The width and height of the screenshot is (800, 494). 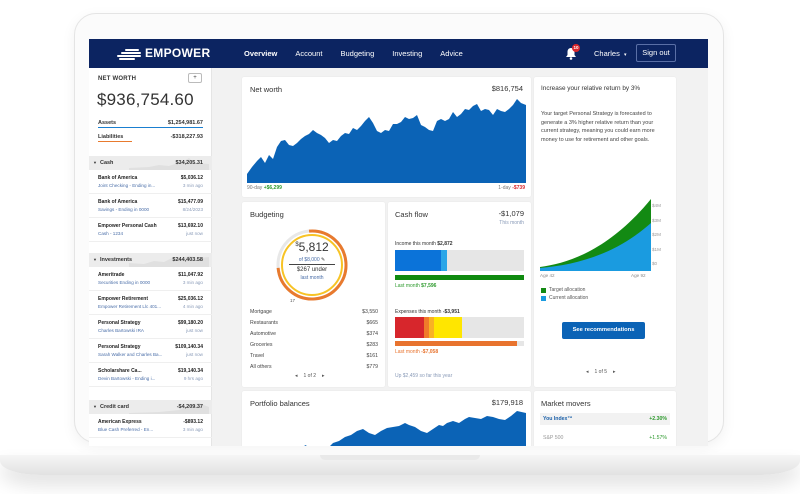 What do you see at coordinates (370, 312) in the screenshot?
I see `category-value: $3,550` at bounding box center [370, 312].